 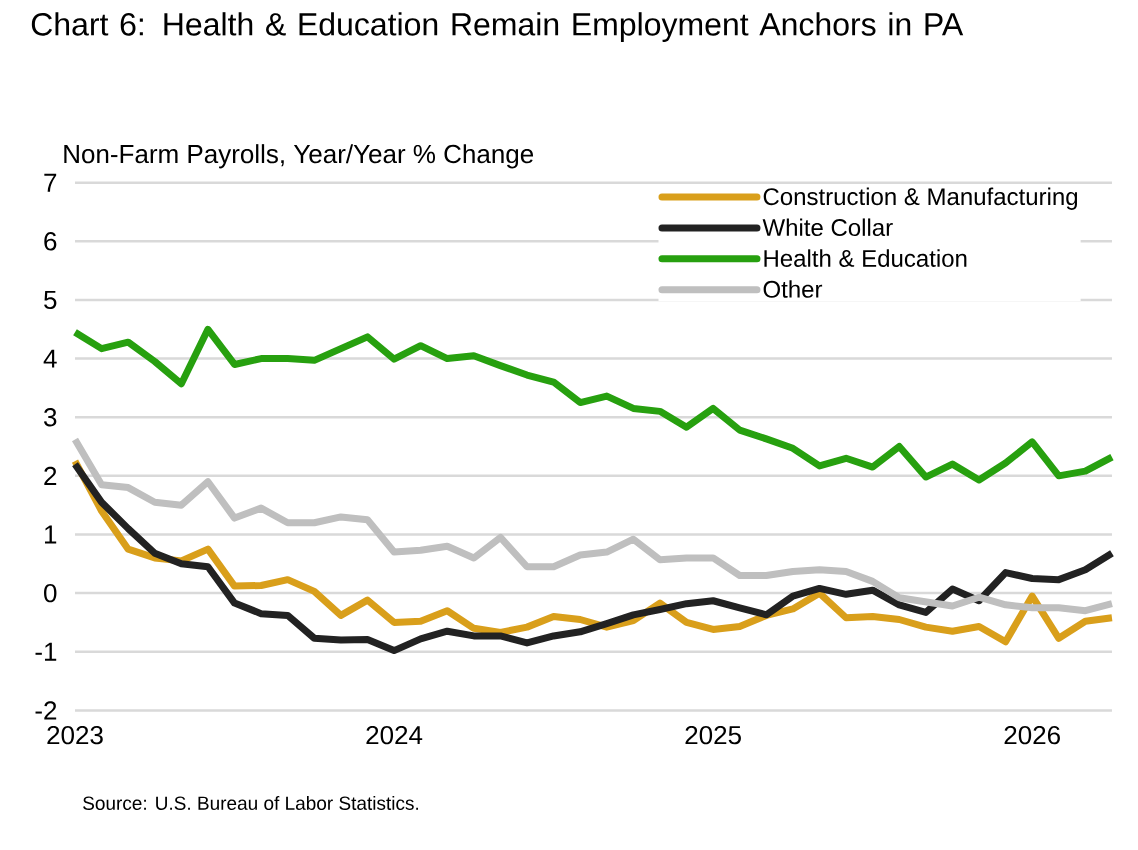 What do you see at coordinates (497, 27) in the screenshot?
I see `chart-title: Chart 6: Health & Education Remain Employment Anchors in PA` at bounding box center [497, 27].